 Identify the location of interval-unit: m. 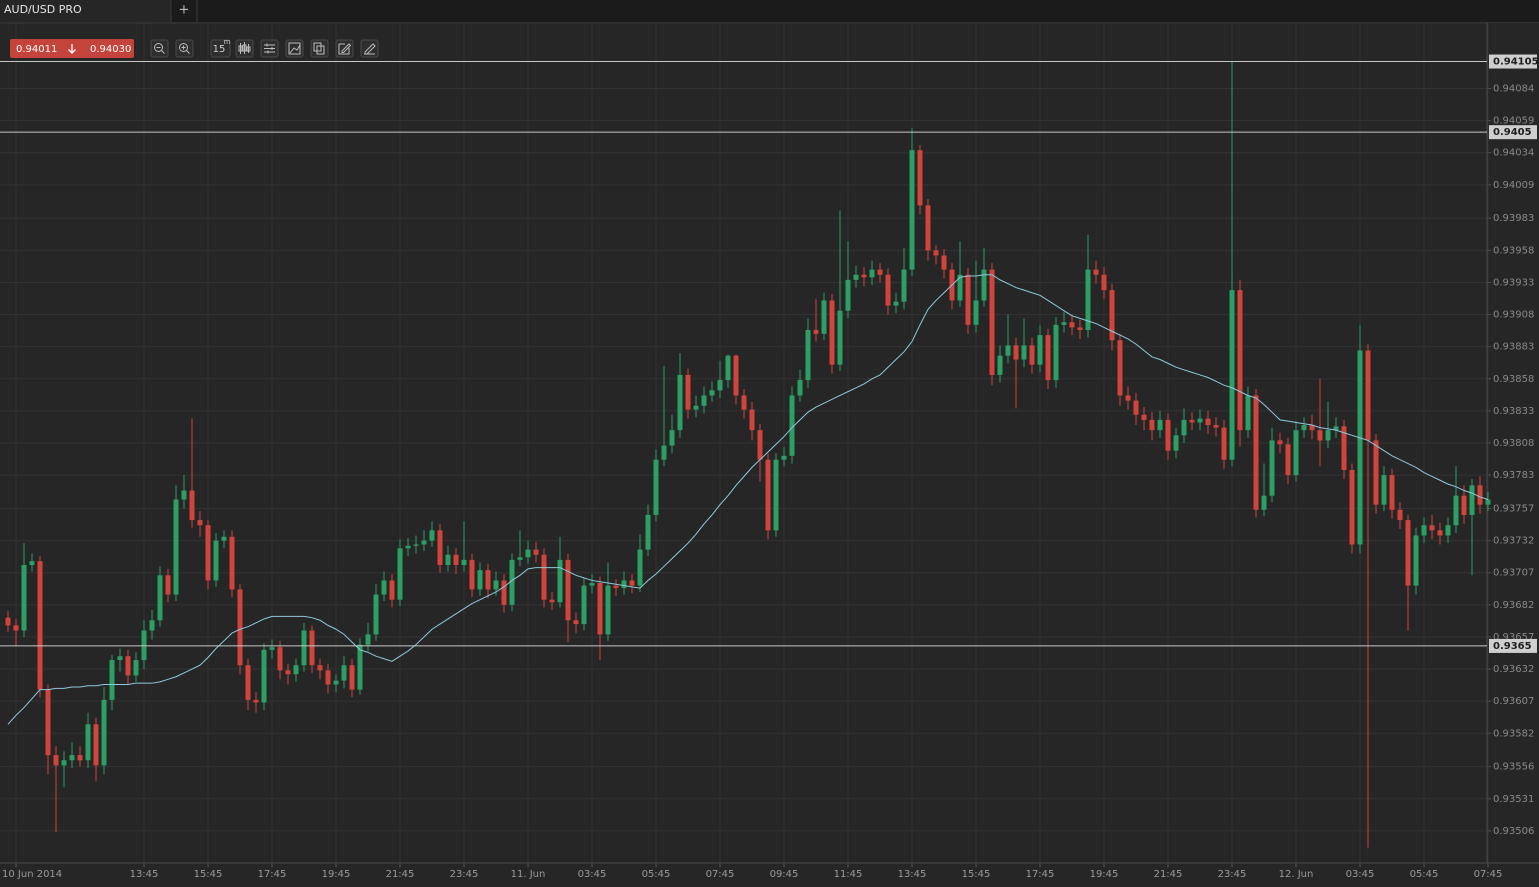
(227, 42).